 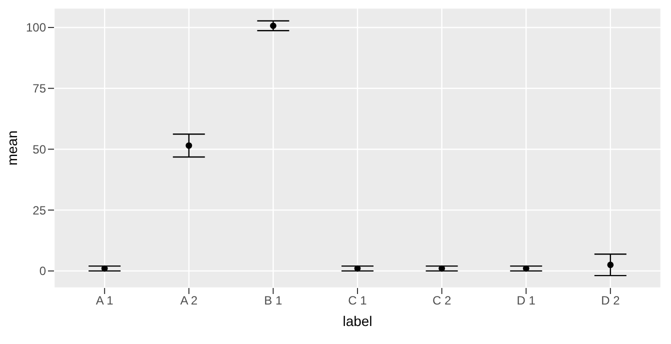 What do you see at coordinates (39, 149) in the screenshot?
I see `y-tick-label: 50` at bounding box center [39, 149].